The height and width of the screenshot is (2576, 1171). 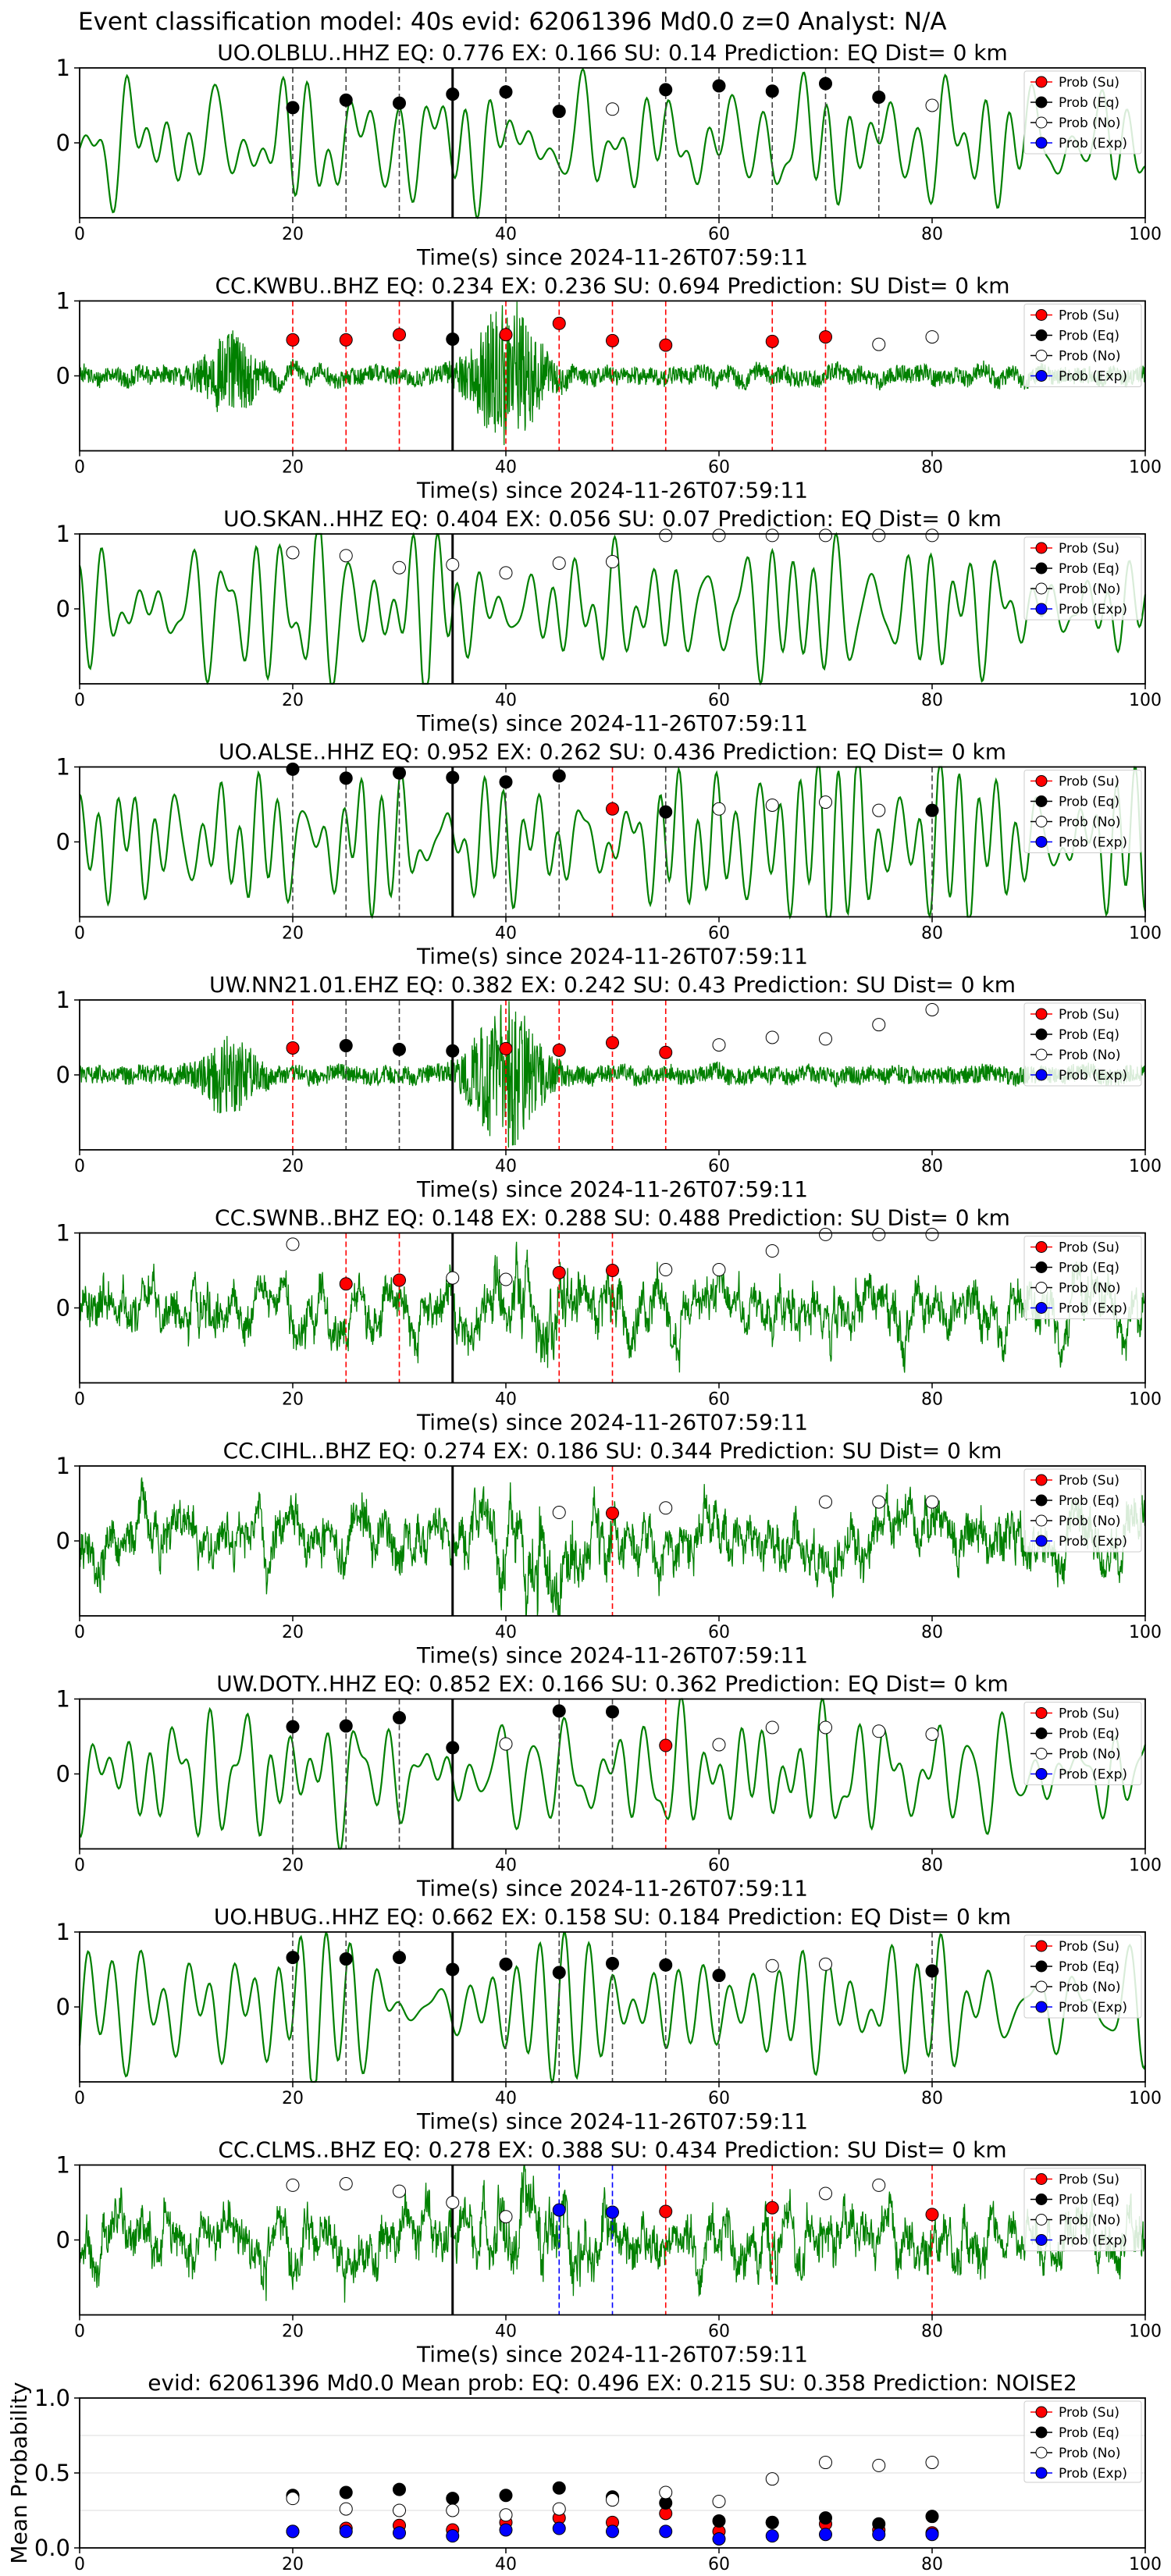 I want to click on x-tick-label: 20, so click(x=293, y=468).